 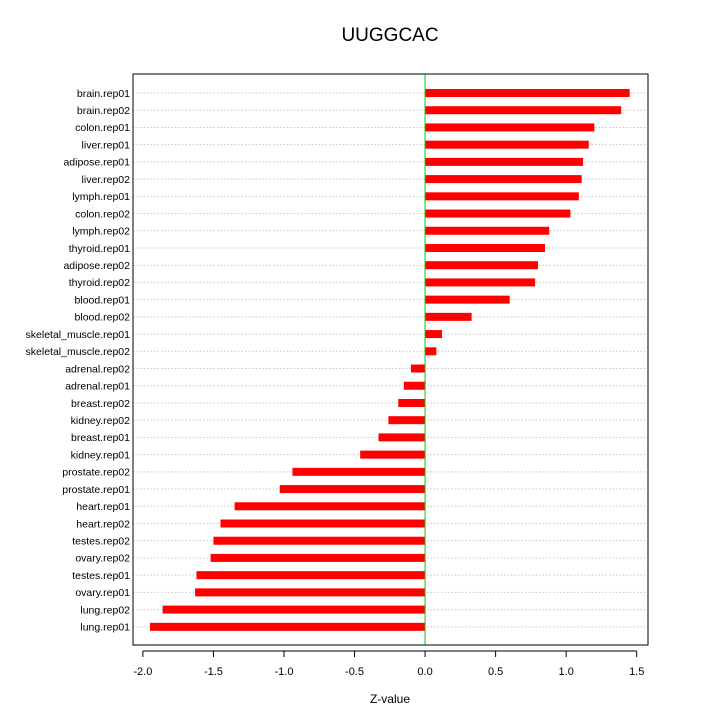 What do you see at coordinates (96, 163) in the screenshot?
I see `category-label: adipose.rep01` at bounding box center [96, 163].